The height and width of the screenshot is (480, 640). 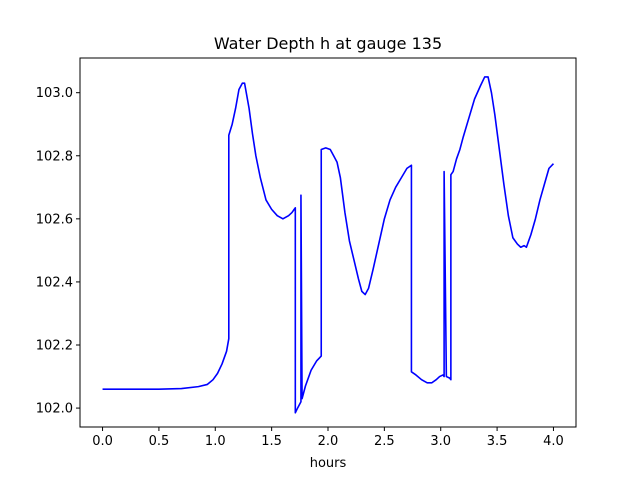 I want to click on x-axis-label: hours, so click(x=328, y=463).